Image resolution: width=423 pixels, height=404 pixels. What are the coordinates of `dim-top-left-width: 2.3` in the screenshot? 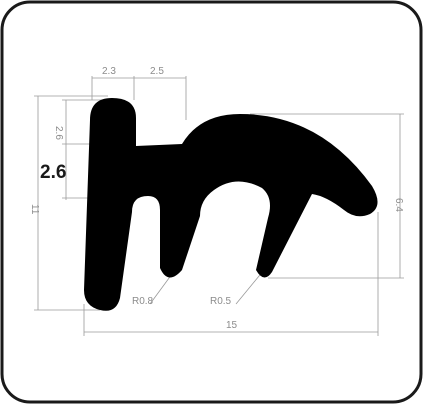 It's located at (109, 71).